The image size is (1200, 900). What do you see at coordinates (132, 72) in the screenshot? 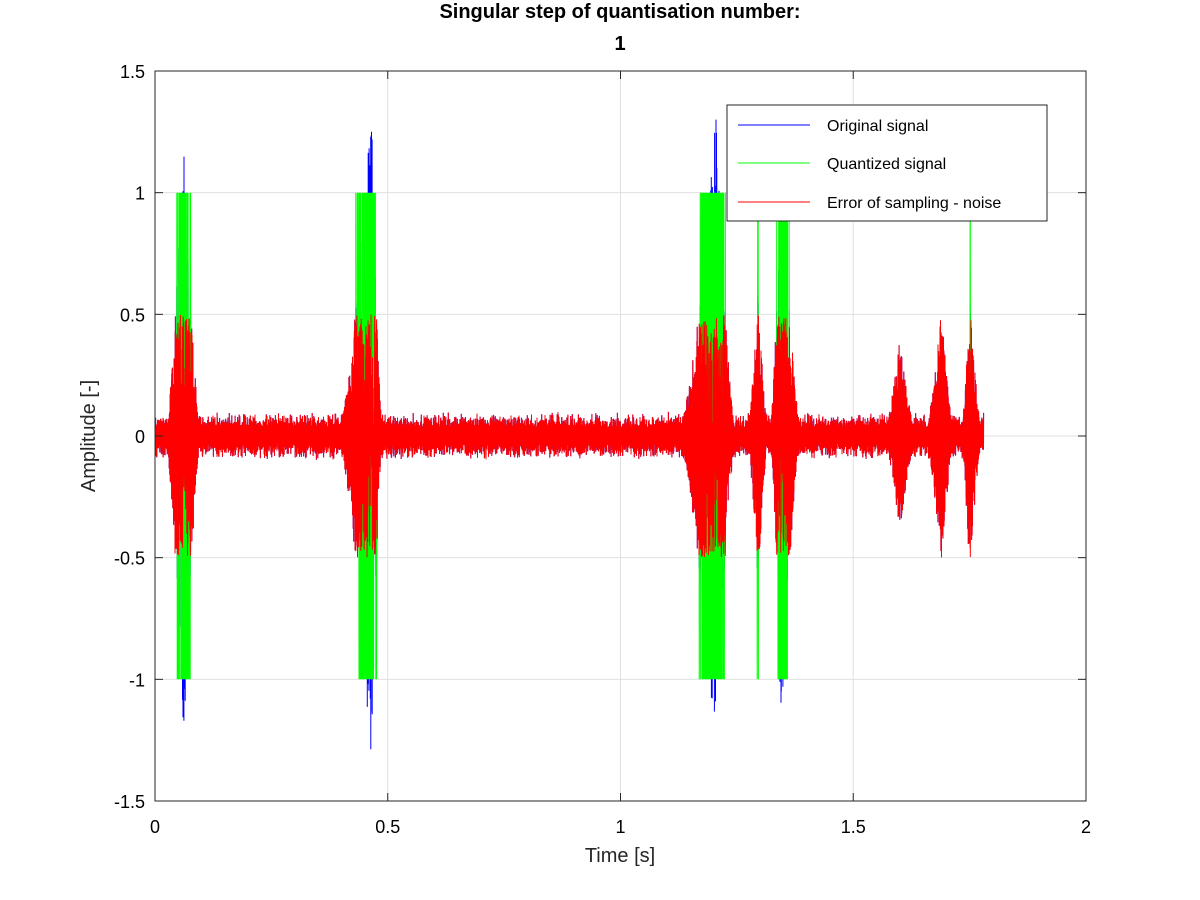
I see `y-tick-label: 1.5` at bounding box center [132, 72].